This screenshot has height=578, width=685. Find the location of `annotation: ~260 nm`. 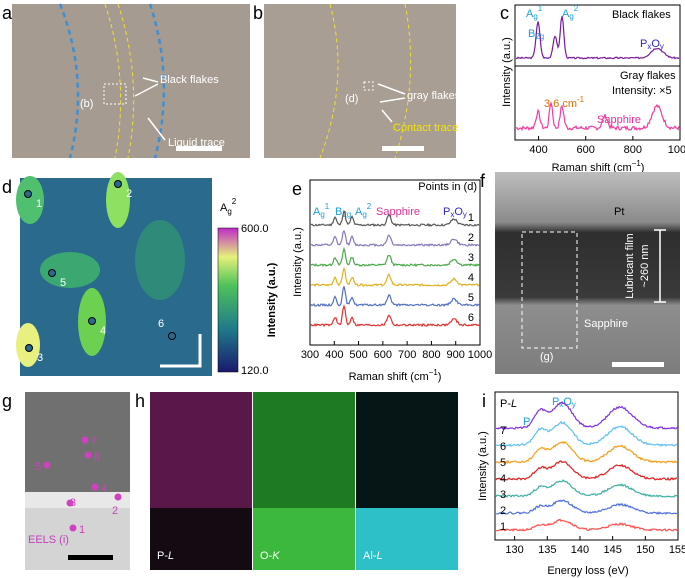

annotation: ~260 nm is located at coordinates (645, 265).